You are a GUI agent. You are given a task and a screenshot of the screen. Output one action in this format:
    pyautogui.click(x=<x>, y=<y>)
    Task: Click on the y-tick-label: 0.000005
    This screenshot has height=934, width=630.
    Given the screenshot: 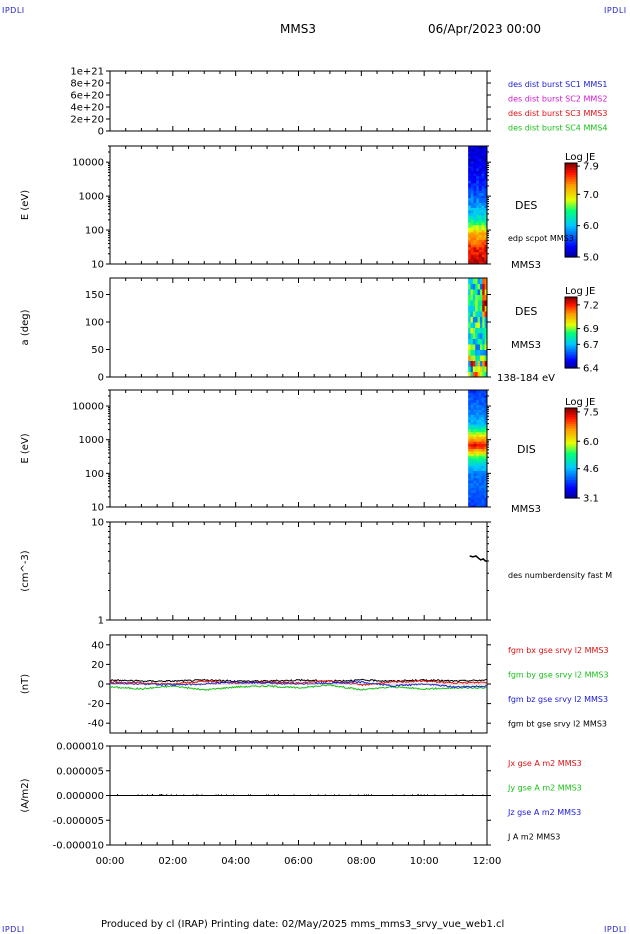 What is the action you would take?
    pyautogui.click(x=80, y=771)
    